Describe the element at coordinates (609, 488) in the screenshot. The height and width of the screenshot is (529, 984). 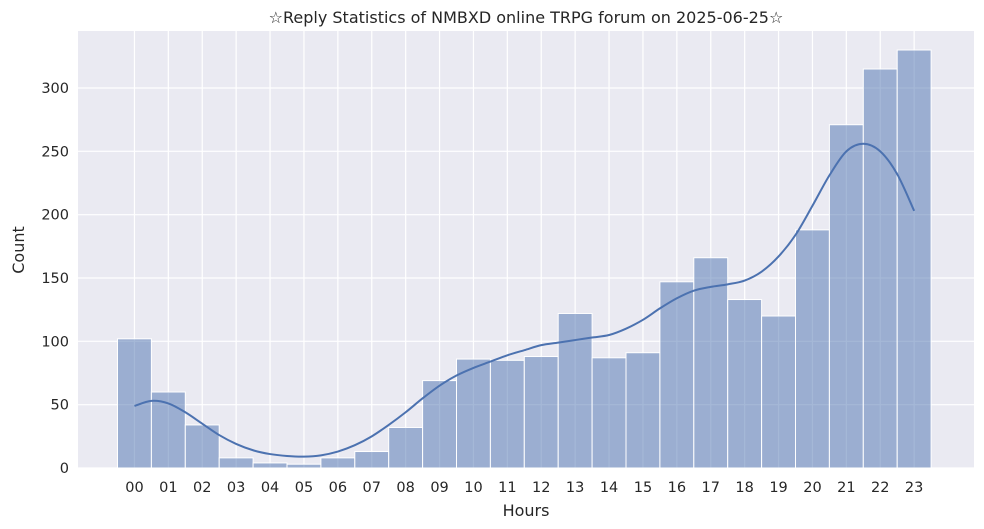
I see `x-tick-label: 14` at that location.